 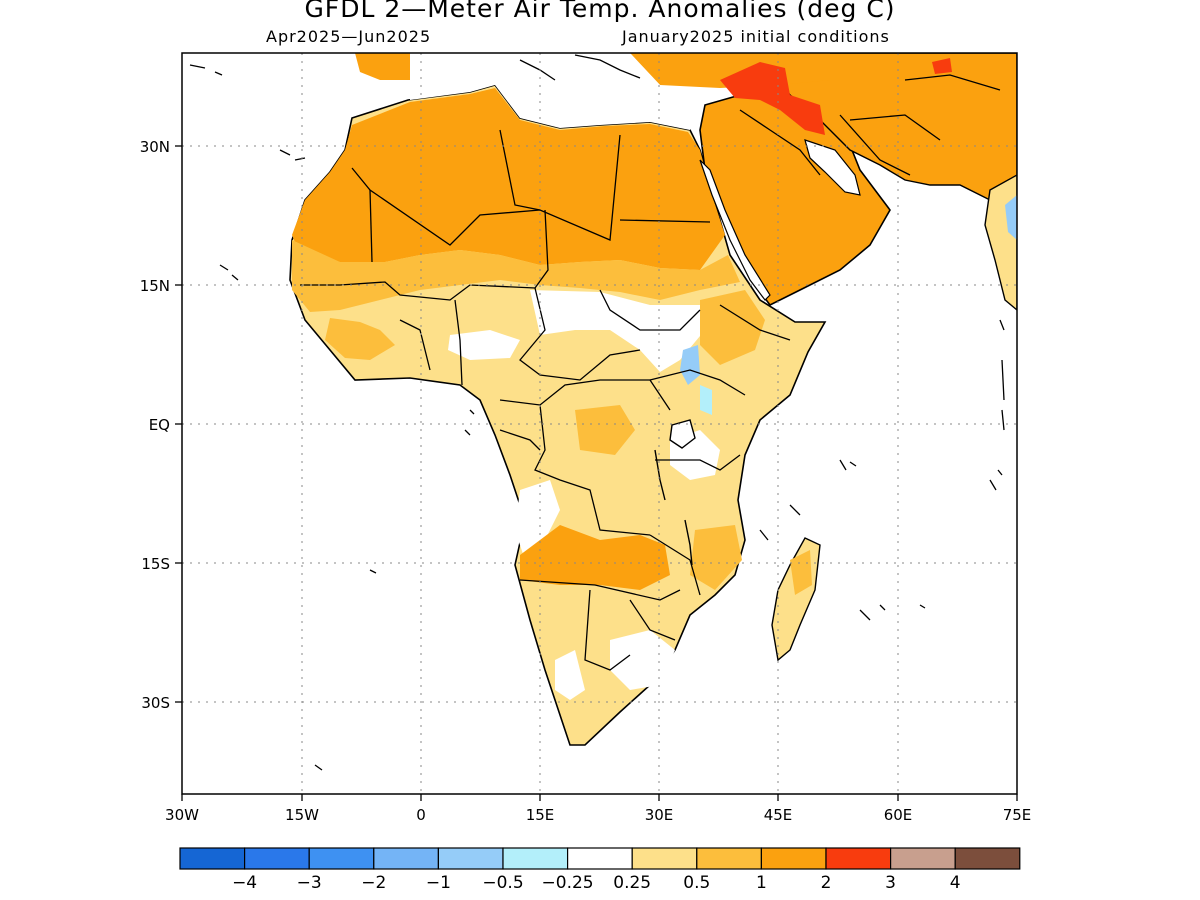 What do you see at coordinates (706, 400) in the screenshot?
I see `ethiopia-cool-anomaly-inner` at bounding box center [706, 400].